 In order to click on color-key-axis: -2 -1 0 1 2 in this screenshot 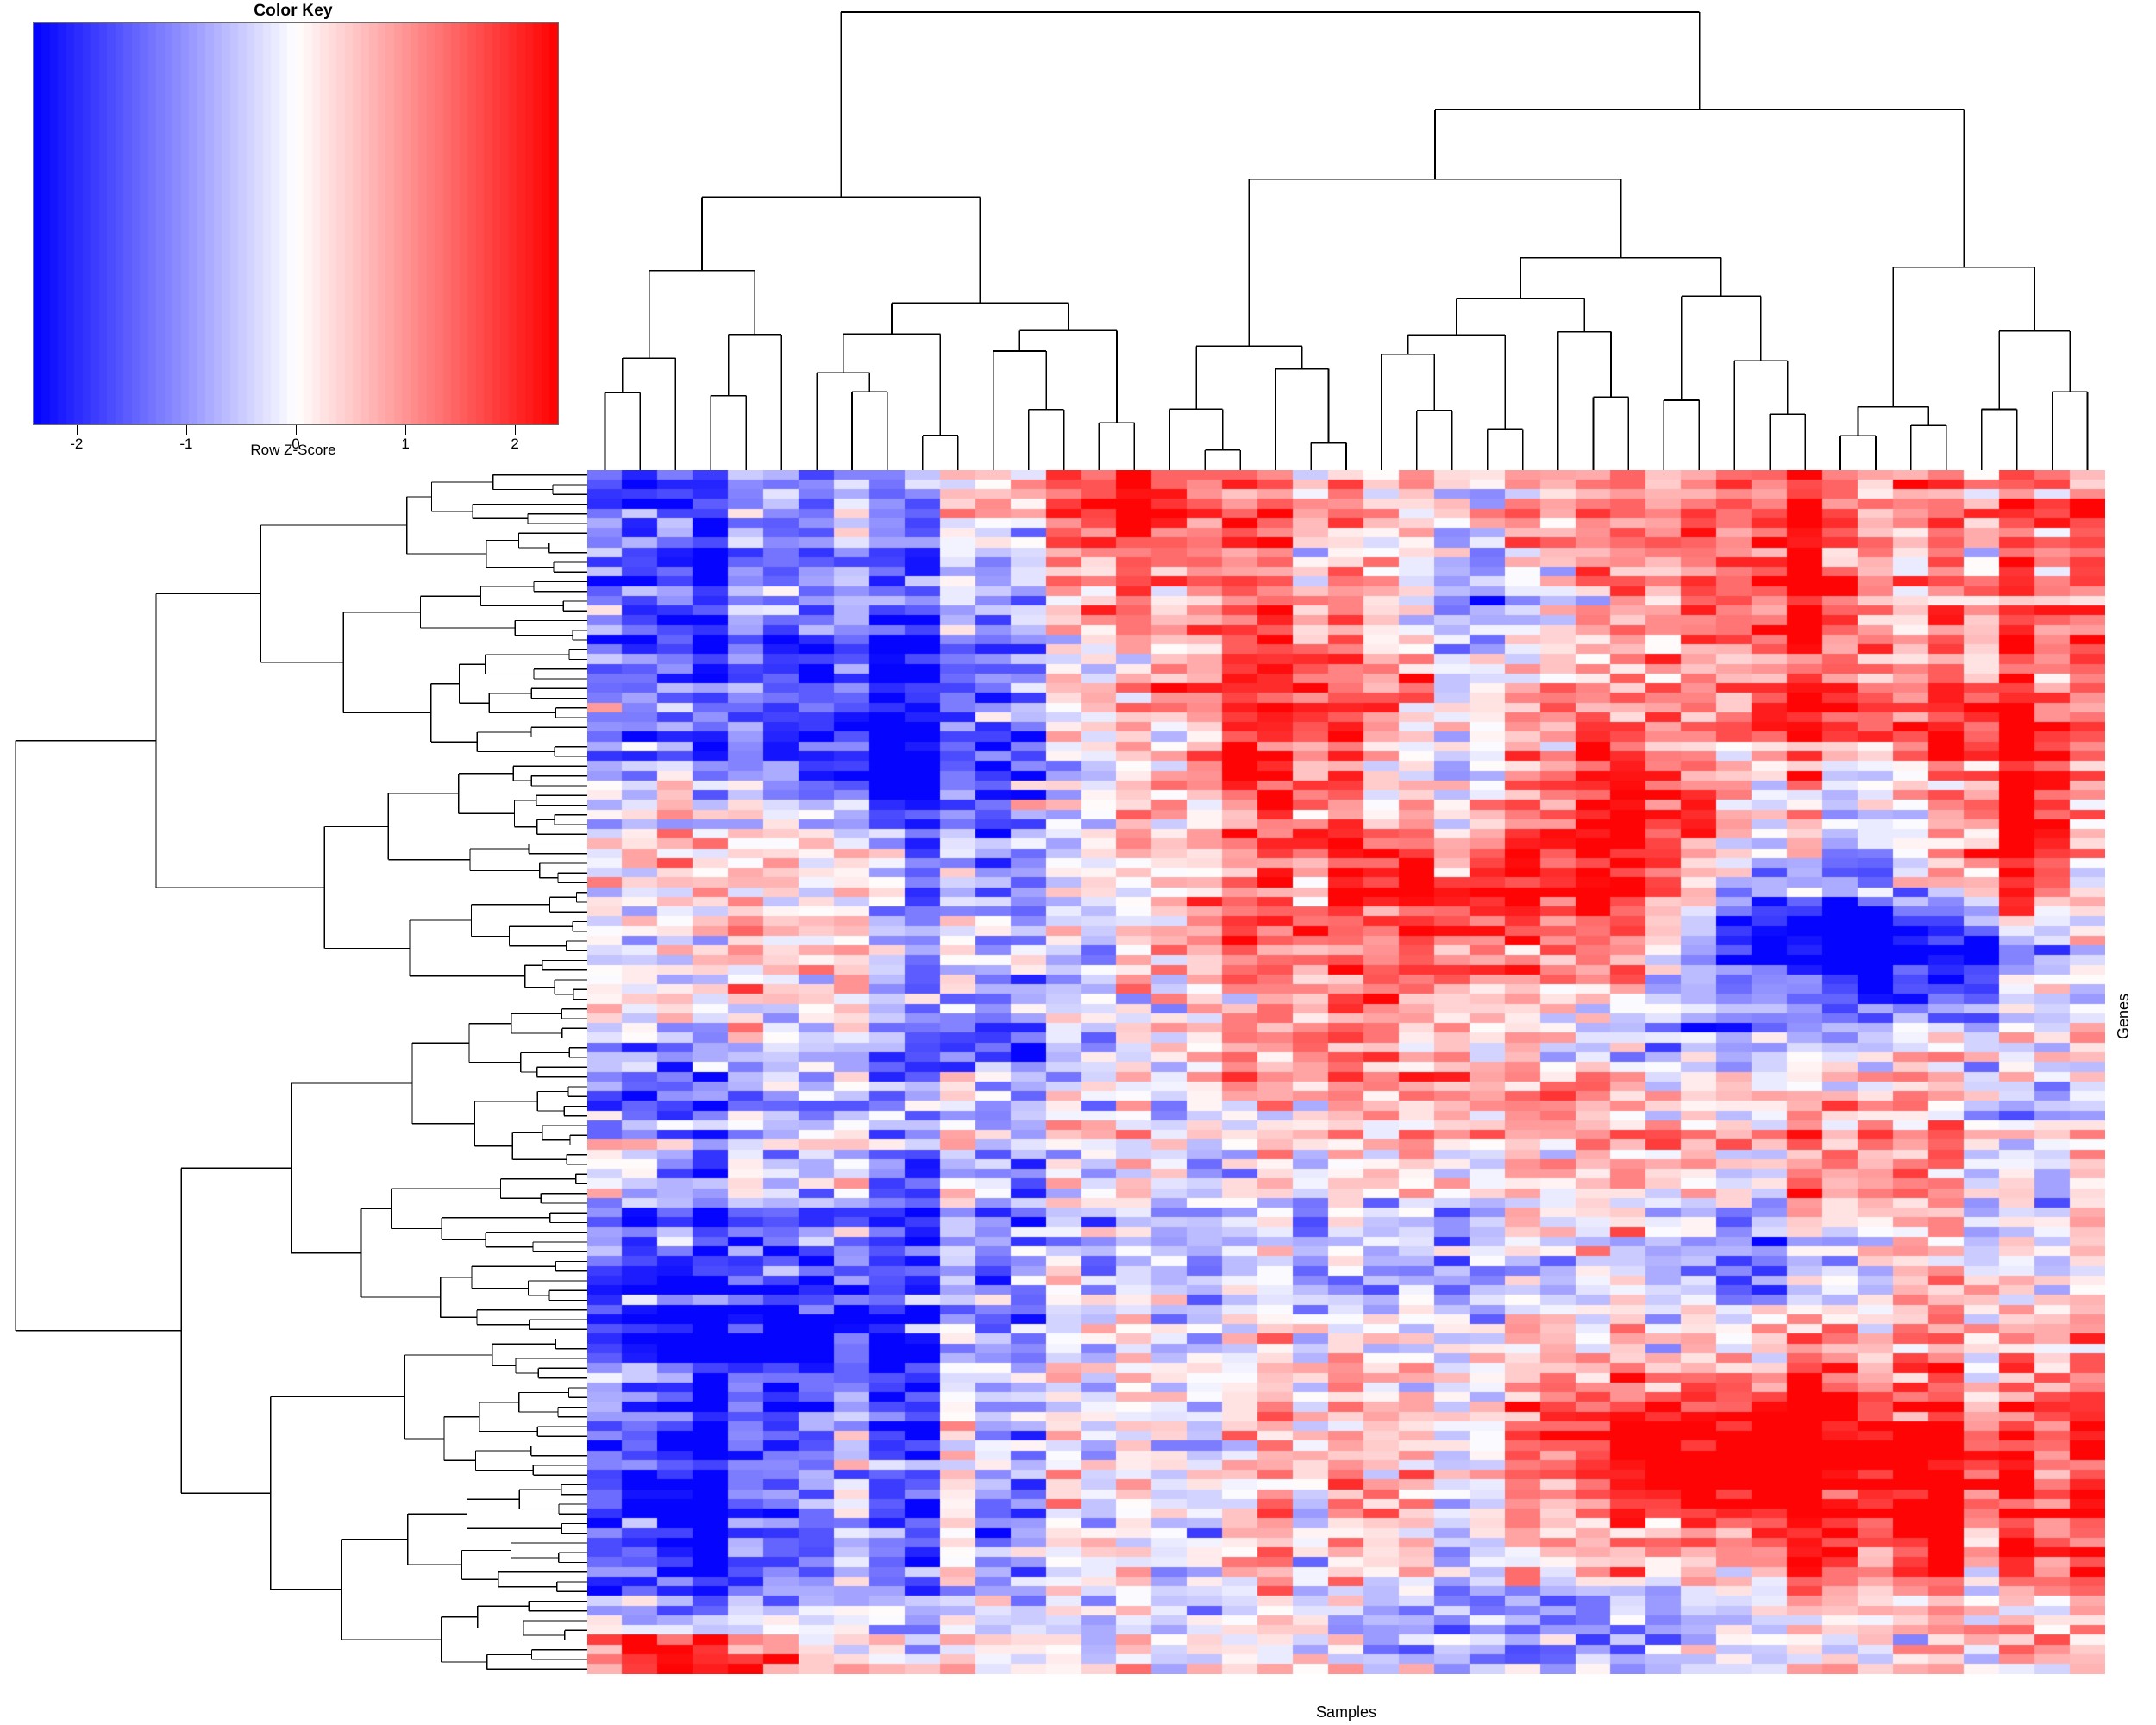, I will do `click(296, 439)`.